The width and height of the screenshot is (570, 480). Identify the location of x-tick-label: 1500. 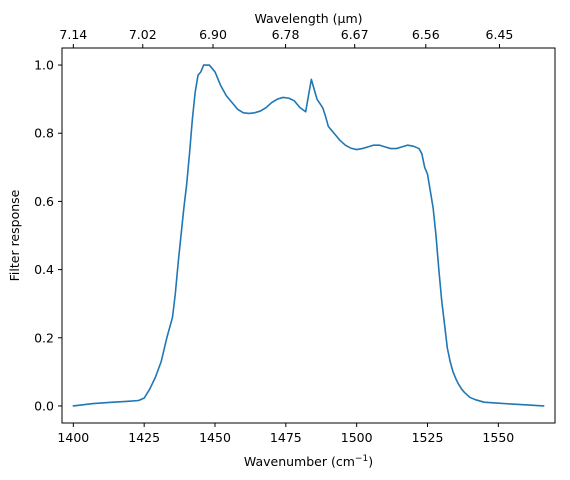
(357, 437).